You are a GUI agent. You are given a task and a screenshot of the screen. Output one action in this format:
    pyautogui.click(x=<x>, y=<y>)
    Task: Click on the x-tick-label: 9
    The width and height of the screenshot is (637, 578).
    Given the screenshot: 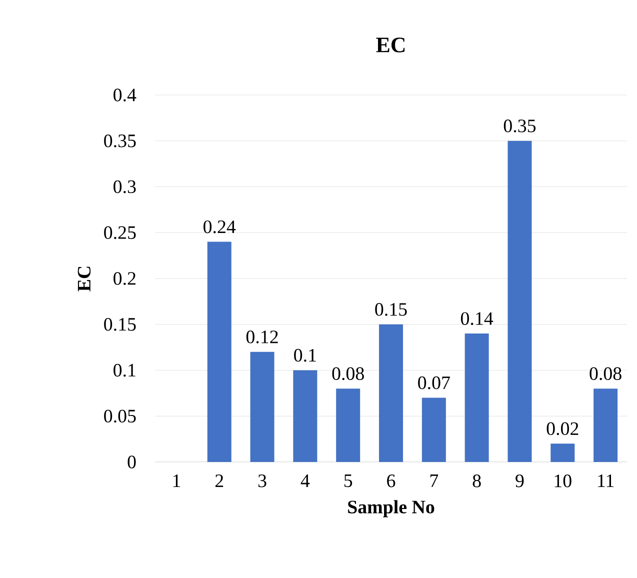 What is the action you would take?
    pyautogui.click(x=520, y=481)
    